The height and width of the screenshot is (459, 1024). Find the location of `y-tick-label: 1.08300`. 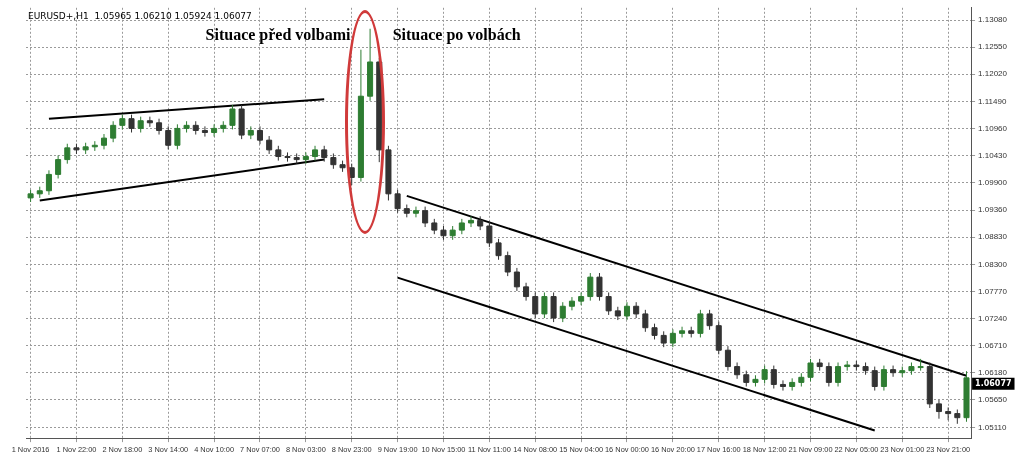

y-tick-label: 1.08300 is located at coordinates (993, 264).